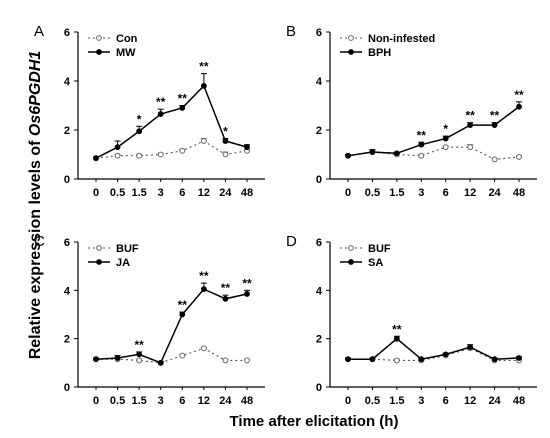  Describe the element at coordinates (127, 39) in the screenshot. I see `legend-label: Con` at that location.